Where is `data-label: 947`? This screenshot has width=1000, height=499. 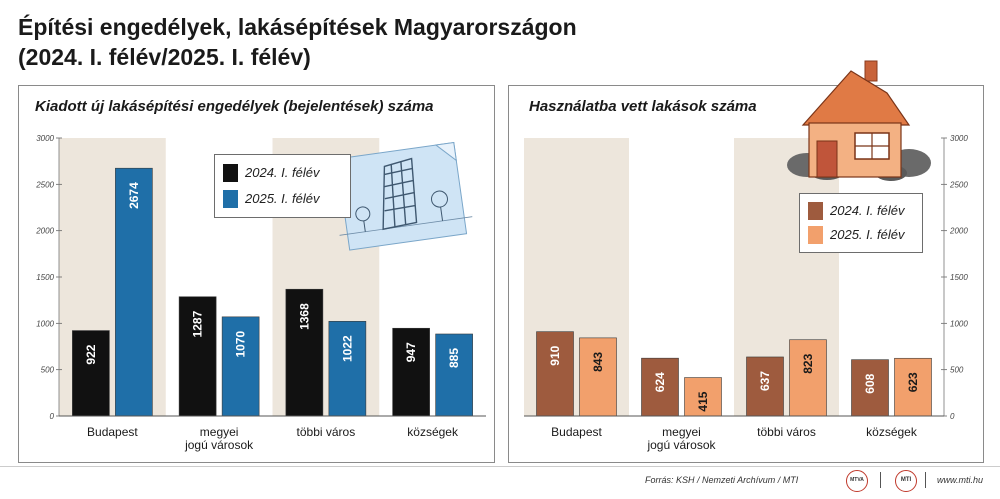
data-label: 947 is located at coordinates (411, 352).